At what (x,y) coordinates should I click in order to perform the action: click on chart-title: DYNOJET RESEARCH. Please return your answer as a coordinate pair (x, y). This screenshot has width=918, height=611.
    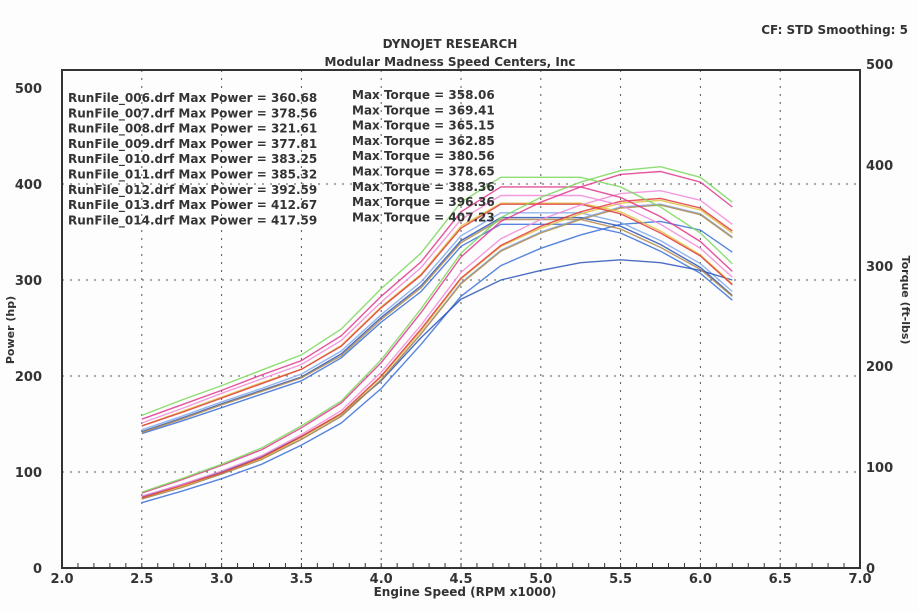
    Looking at the image, I should click on (450, 44).